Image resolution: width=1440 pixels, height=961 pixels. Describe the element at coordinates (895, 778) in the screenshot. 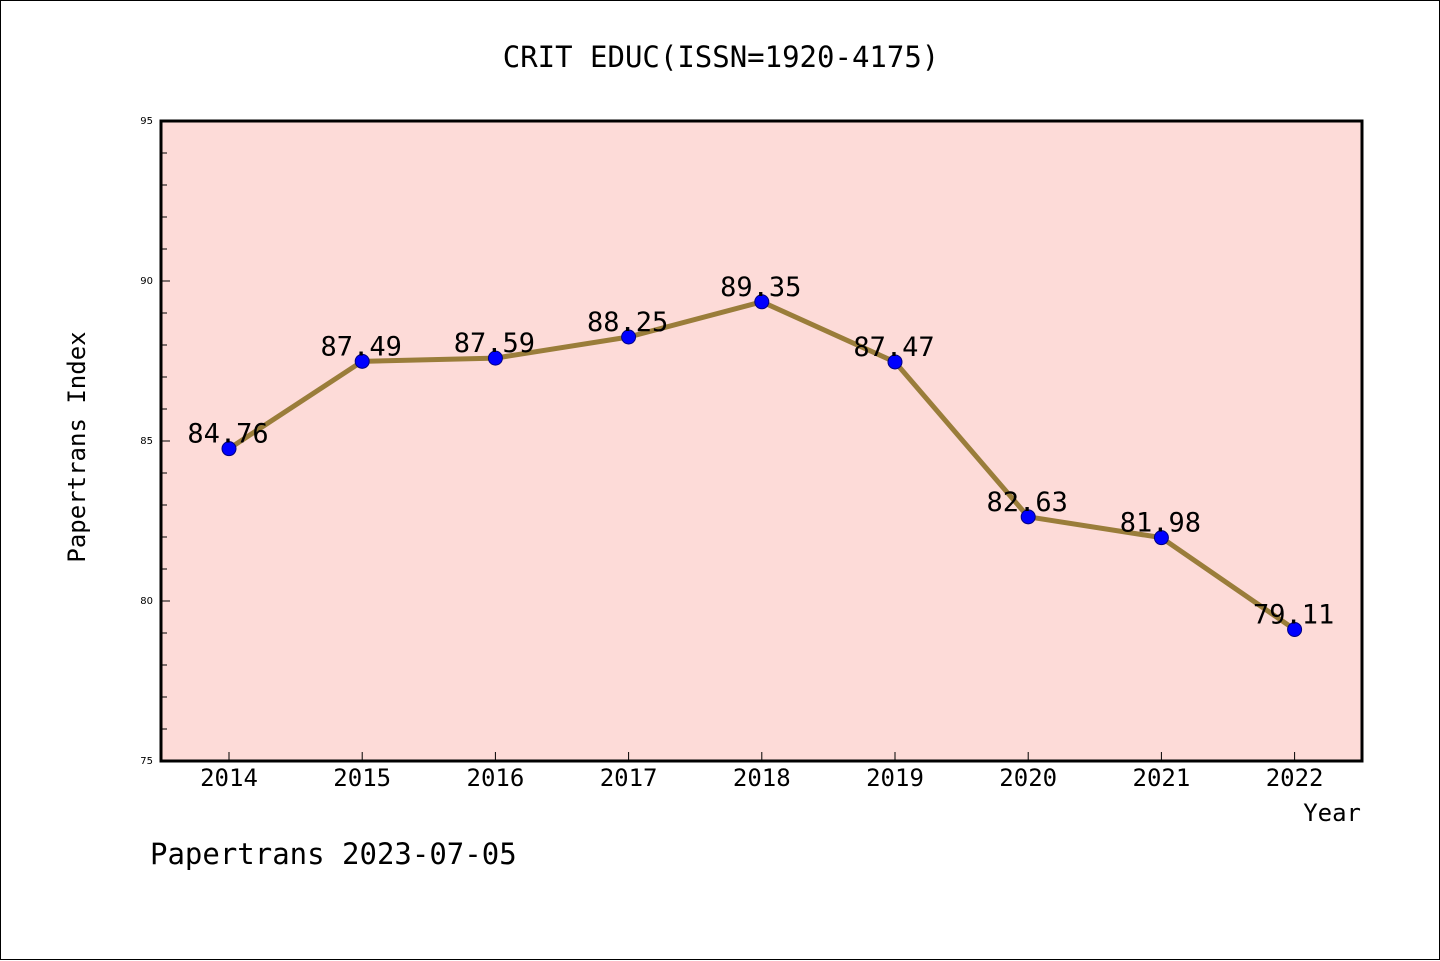

I see `x-tick-label: 2019` at that location.